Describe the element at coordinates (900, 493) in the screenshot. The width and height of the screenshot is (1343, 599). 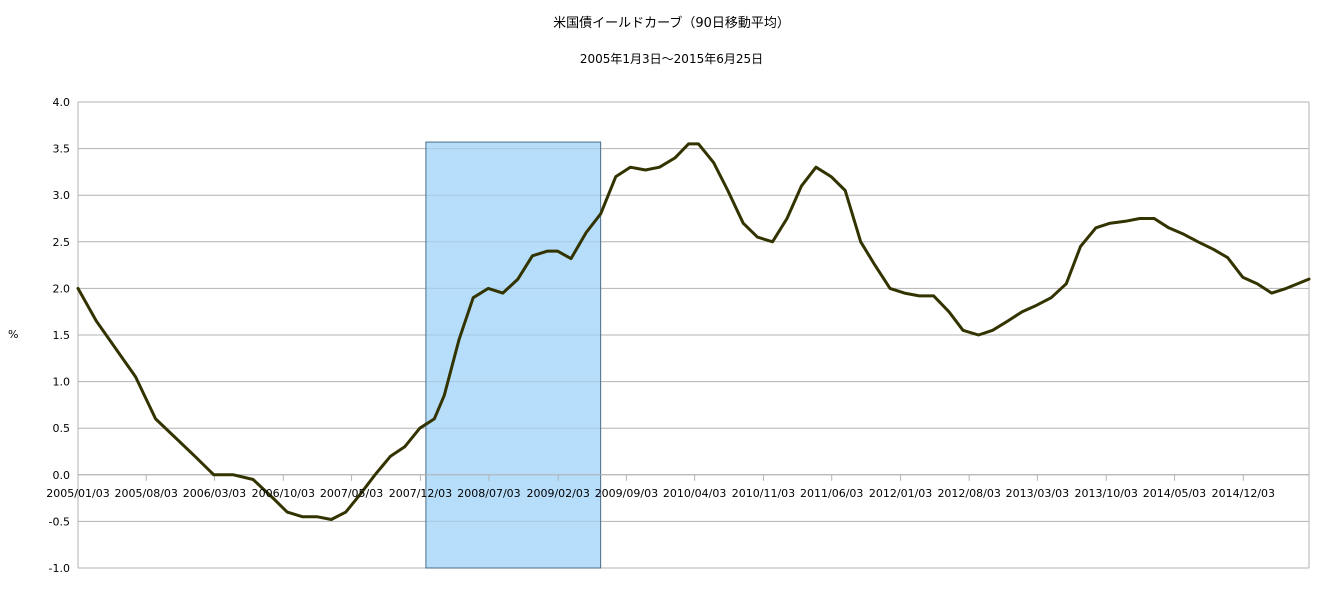
I see `x-tick-label: 2012/01/03` at that location.